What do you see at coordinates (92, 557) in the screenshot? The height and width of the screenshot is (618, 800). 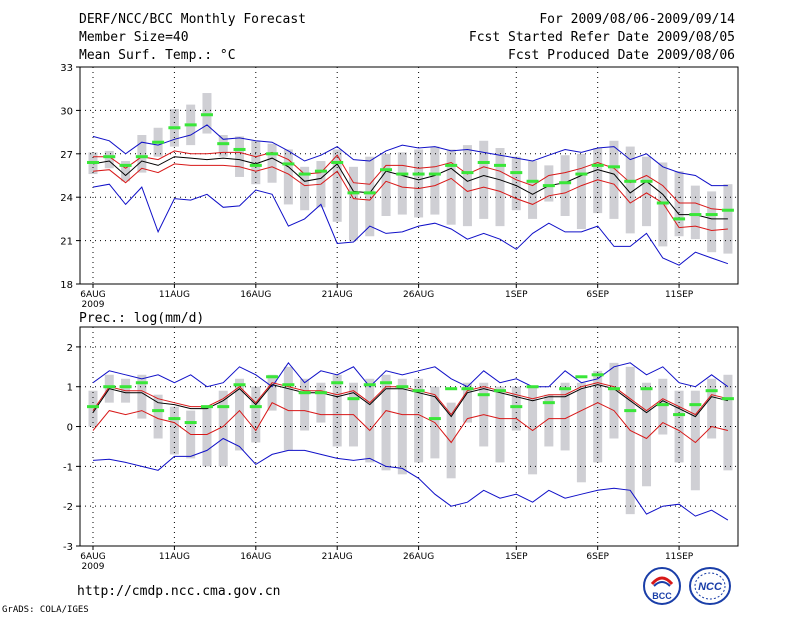 I see `precip-xtick-label: 6AUG` at bounding box center [92, 557].